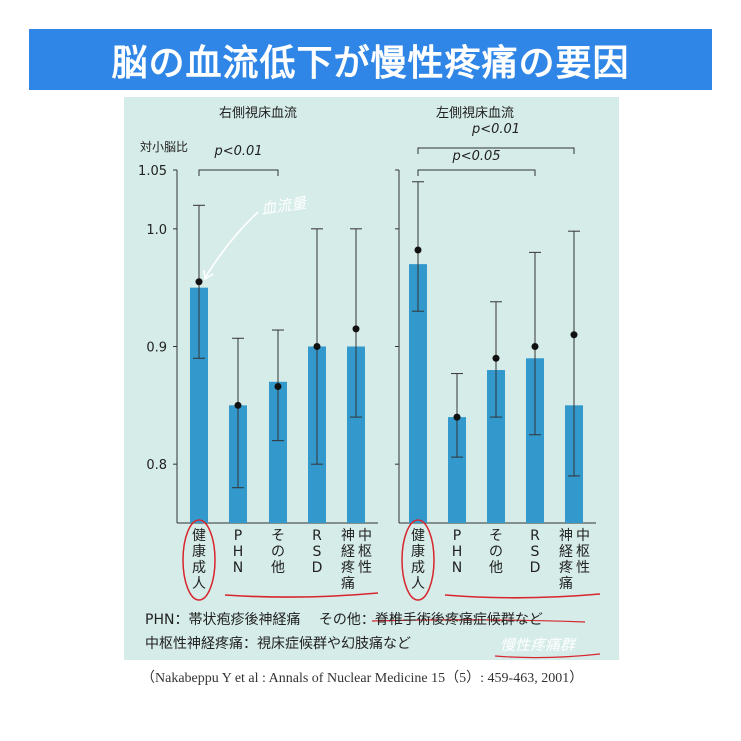 This screenshot has height=741, width=741. What do you see at coordinates (152, 171) in the screenshot?
I see `y-tick-label: 1.05` at bounding box center [152, 171].